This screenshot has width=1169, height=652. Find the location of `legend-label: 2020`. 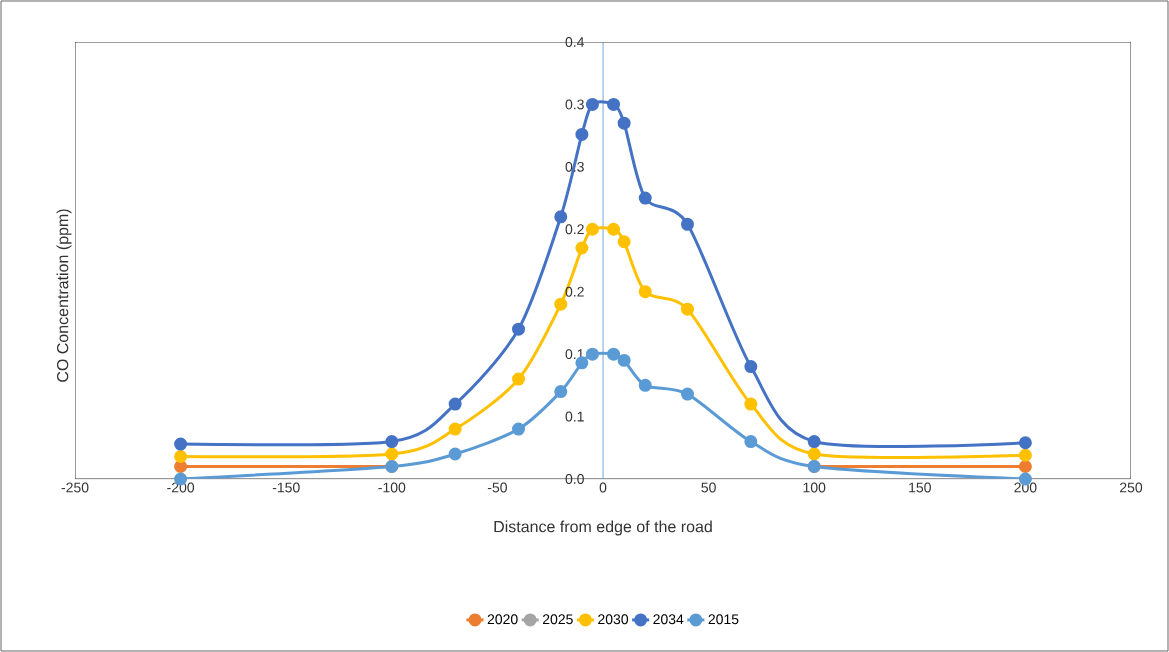

legend-label: 2020 is located at coordinates (502, 619).